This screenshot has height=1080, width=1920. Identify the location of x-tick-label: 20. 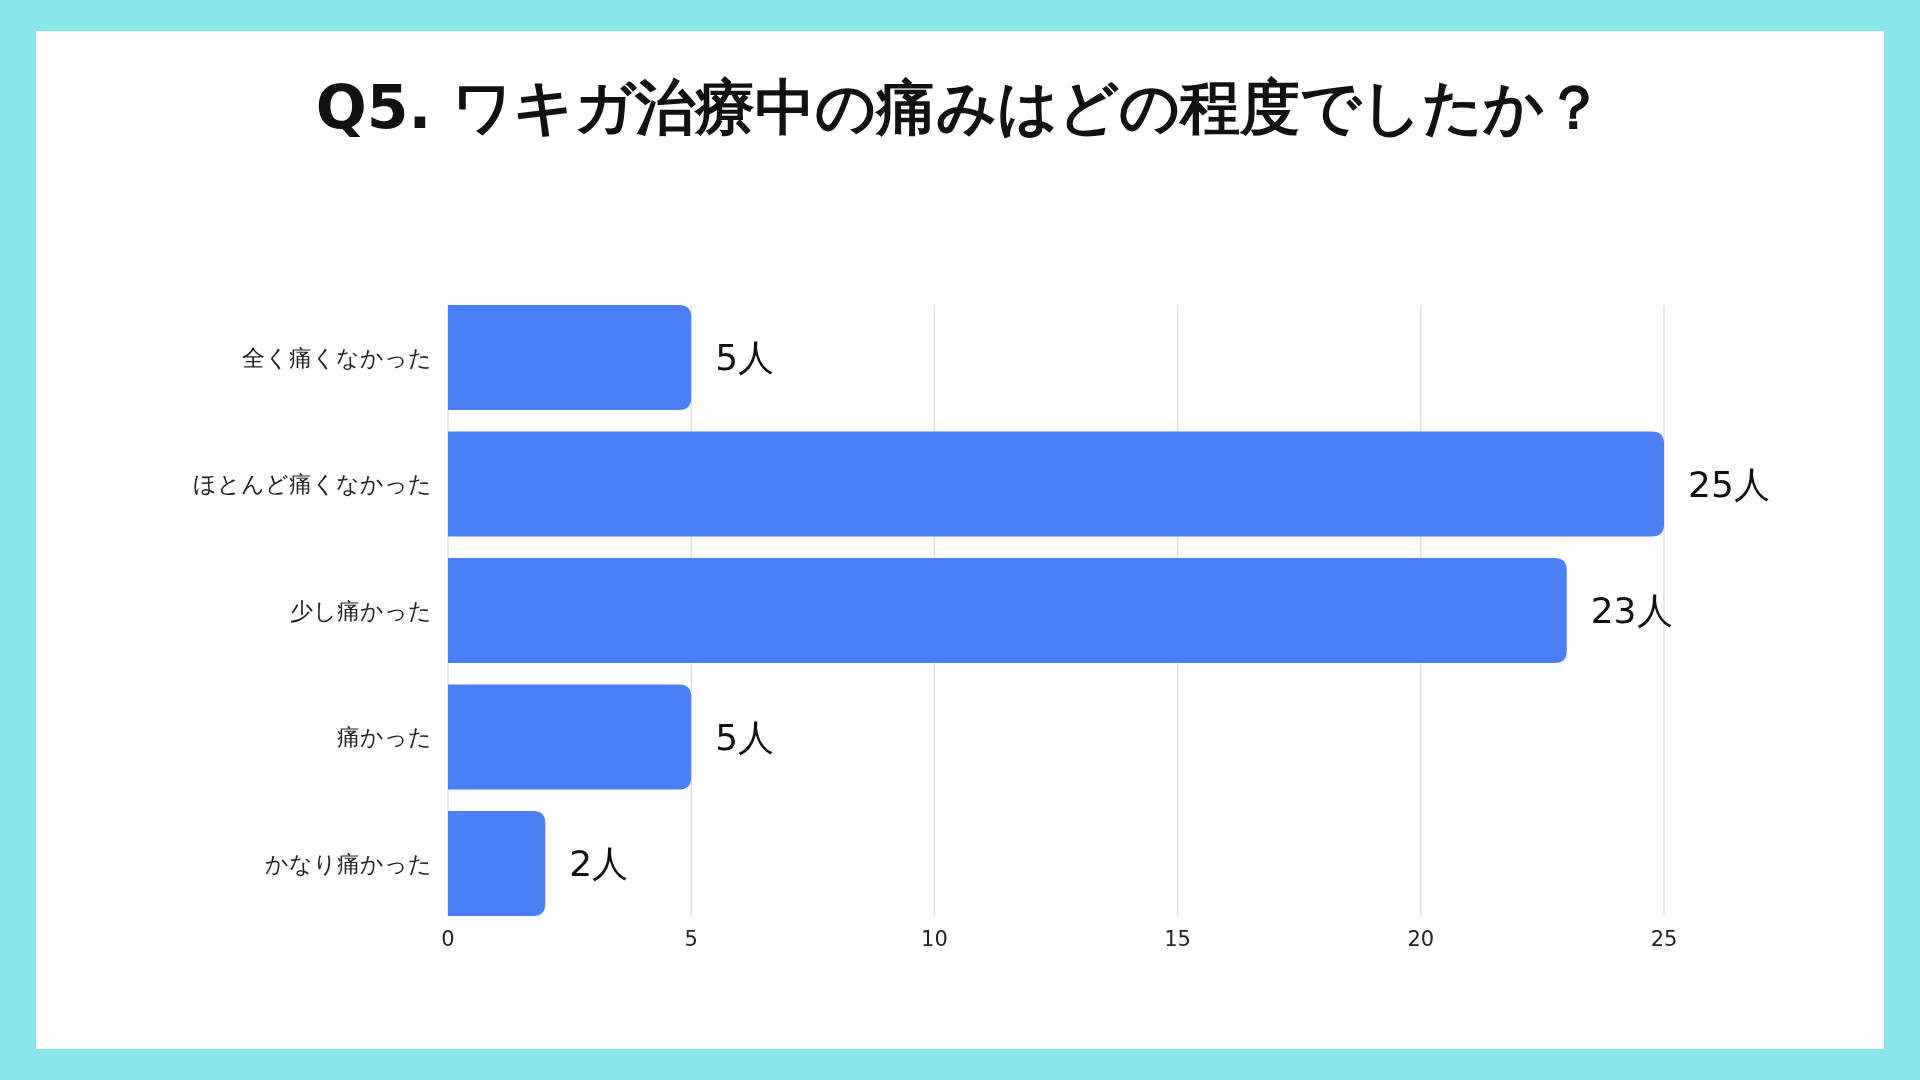
(1421, 939).